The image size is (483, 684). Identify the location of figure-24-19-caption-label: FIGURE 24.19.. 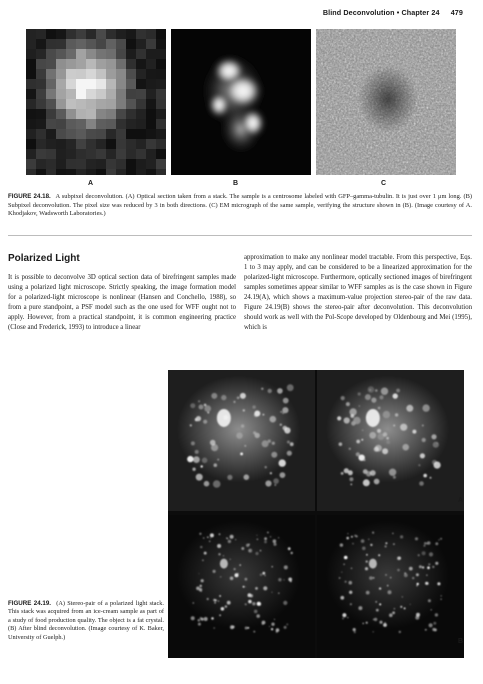
(29, 603).